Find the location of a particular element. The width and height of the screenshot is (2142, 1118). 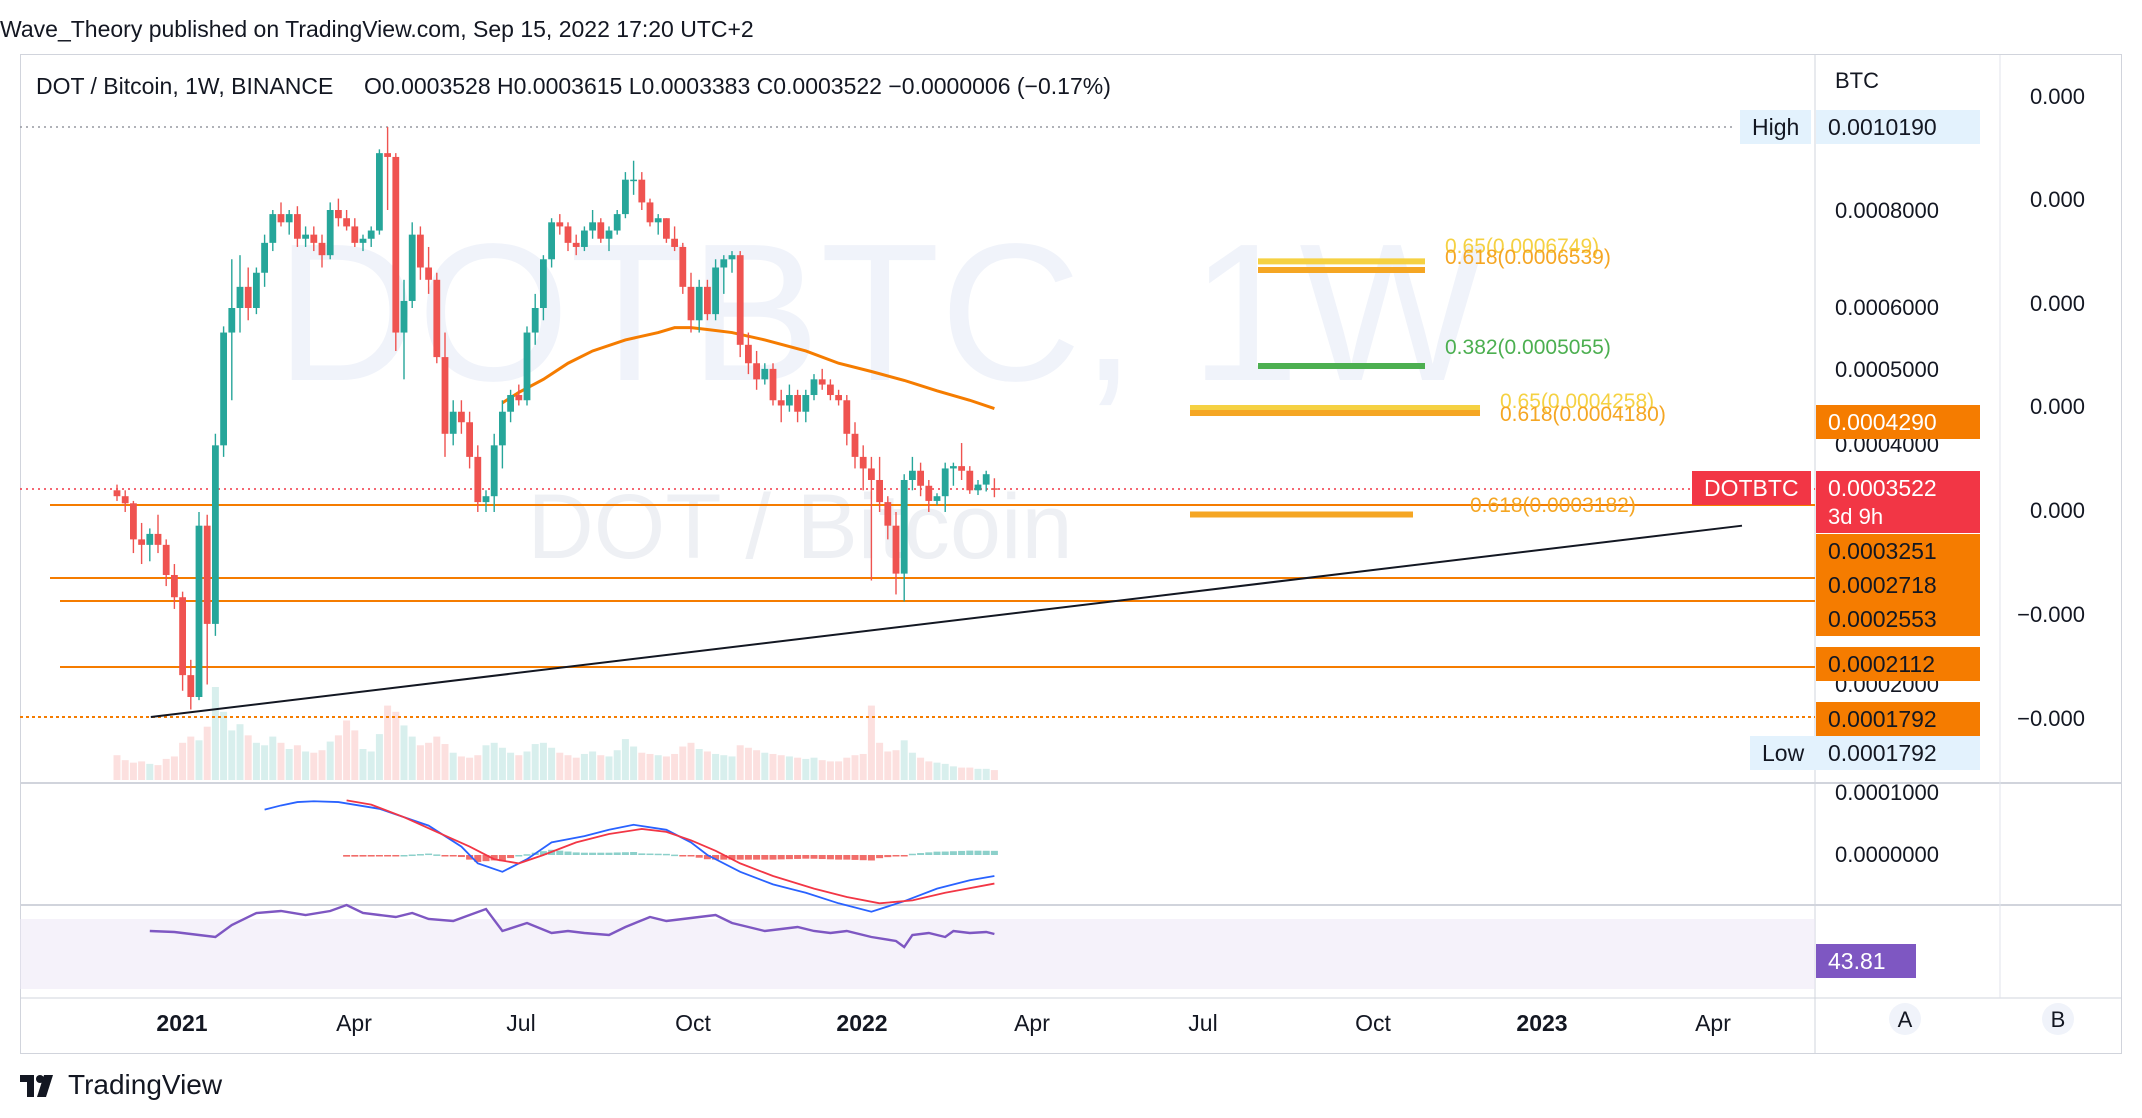

trendline is located at coordinates (946, 621).